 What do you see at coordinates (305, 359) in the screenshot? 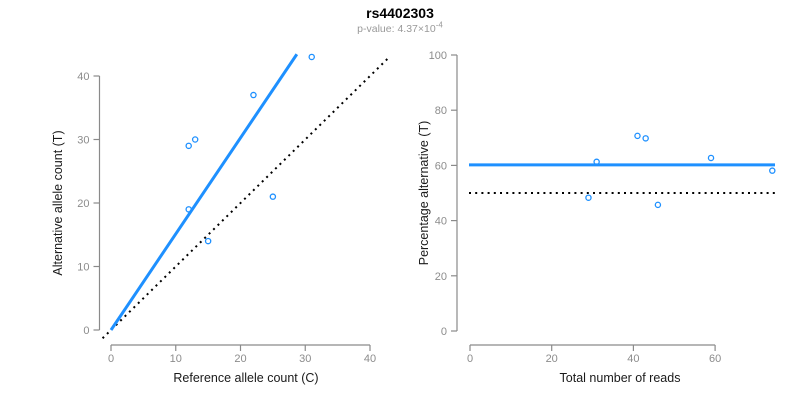
I see `x-tick-label: 30` at bounding box center [305, 359].